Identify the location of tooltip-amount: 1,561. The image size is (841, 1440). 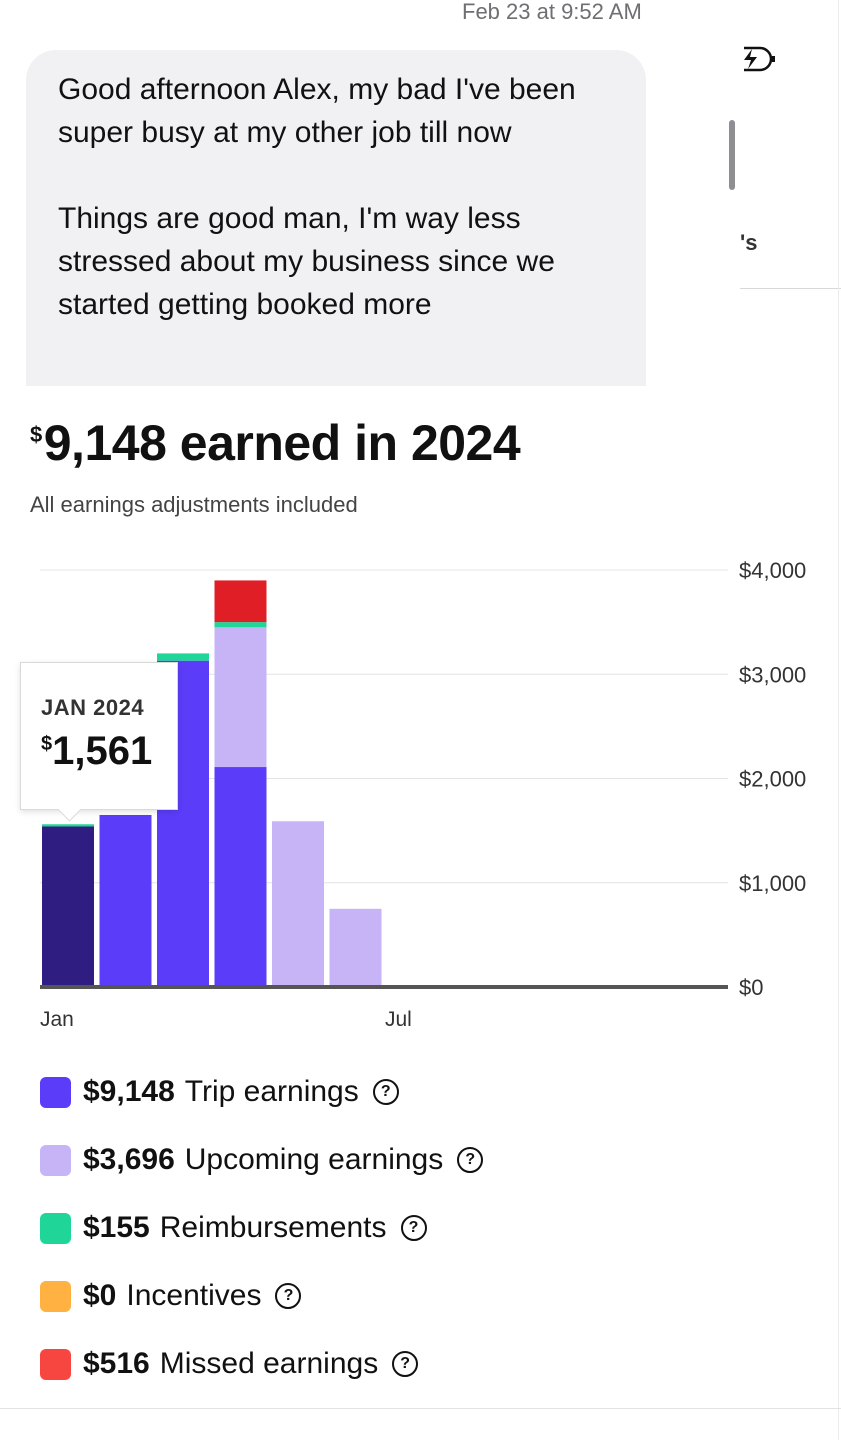
(102, 751).